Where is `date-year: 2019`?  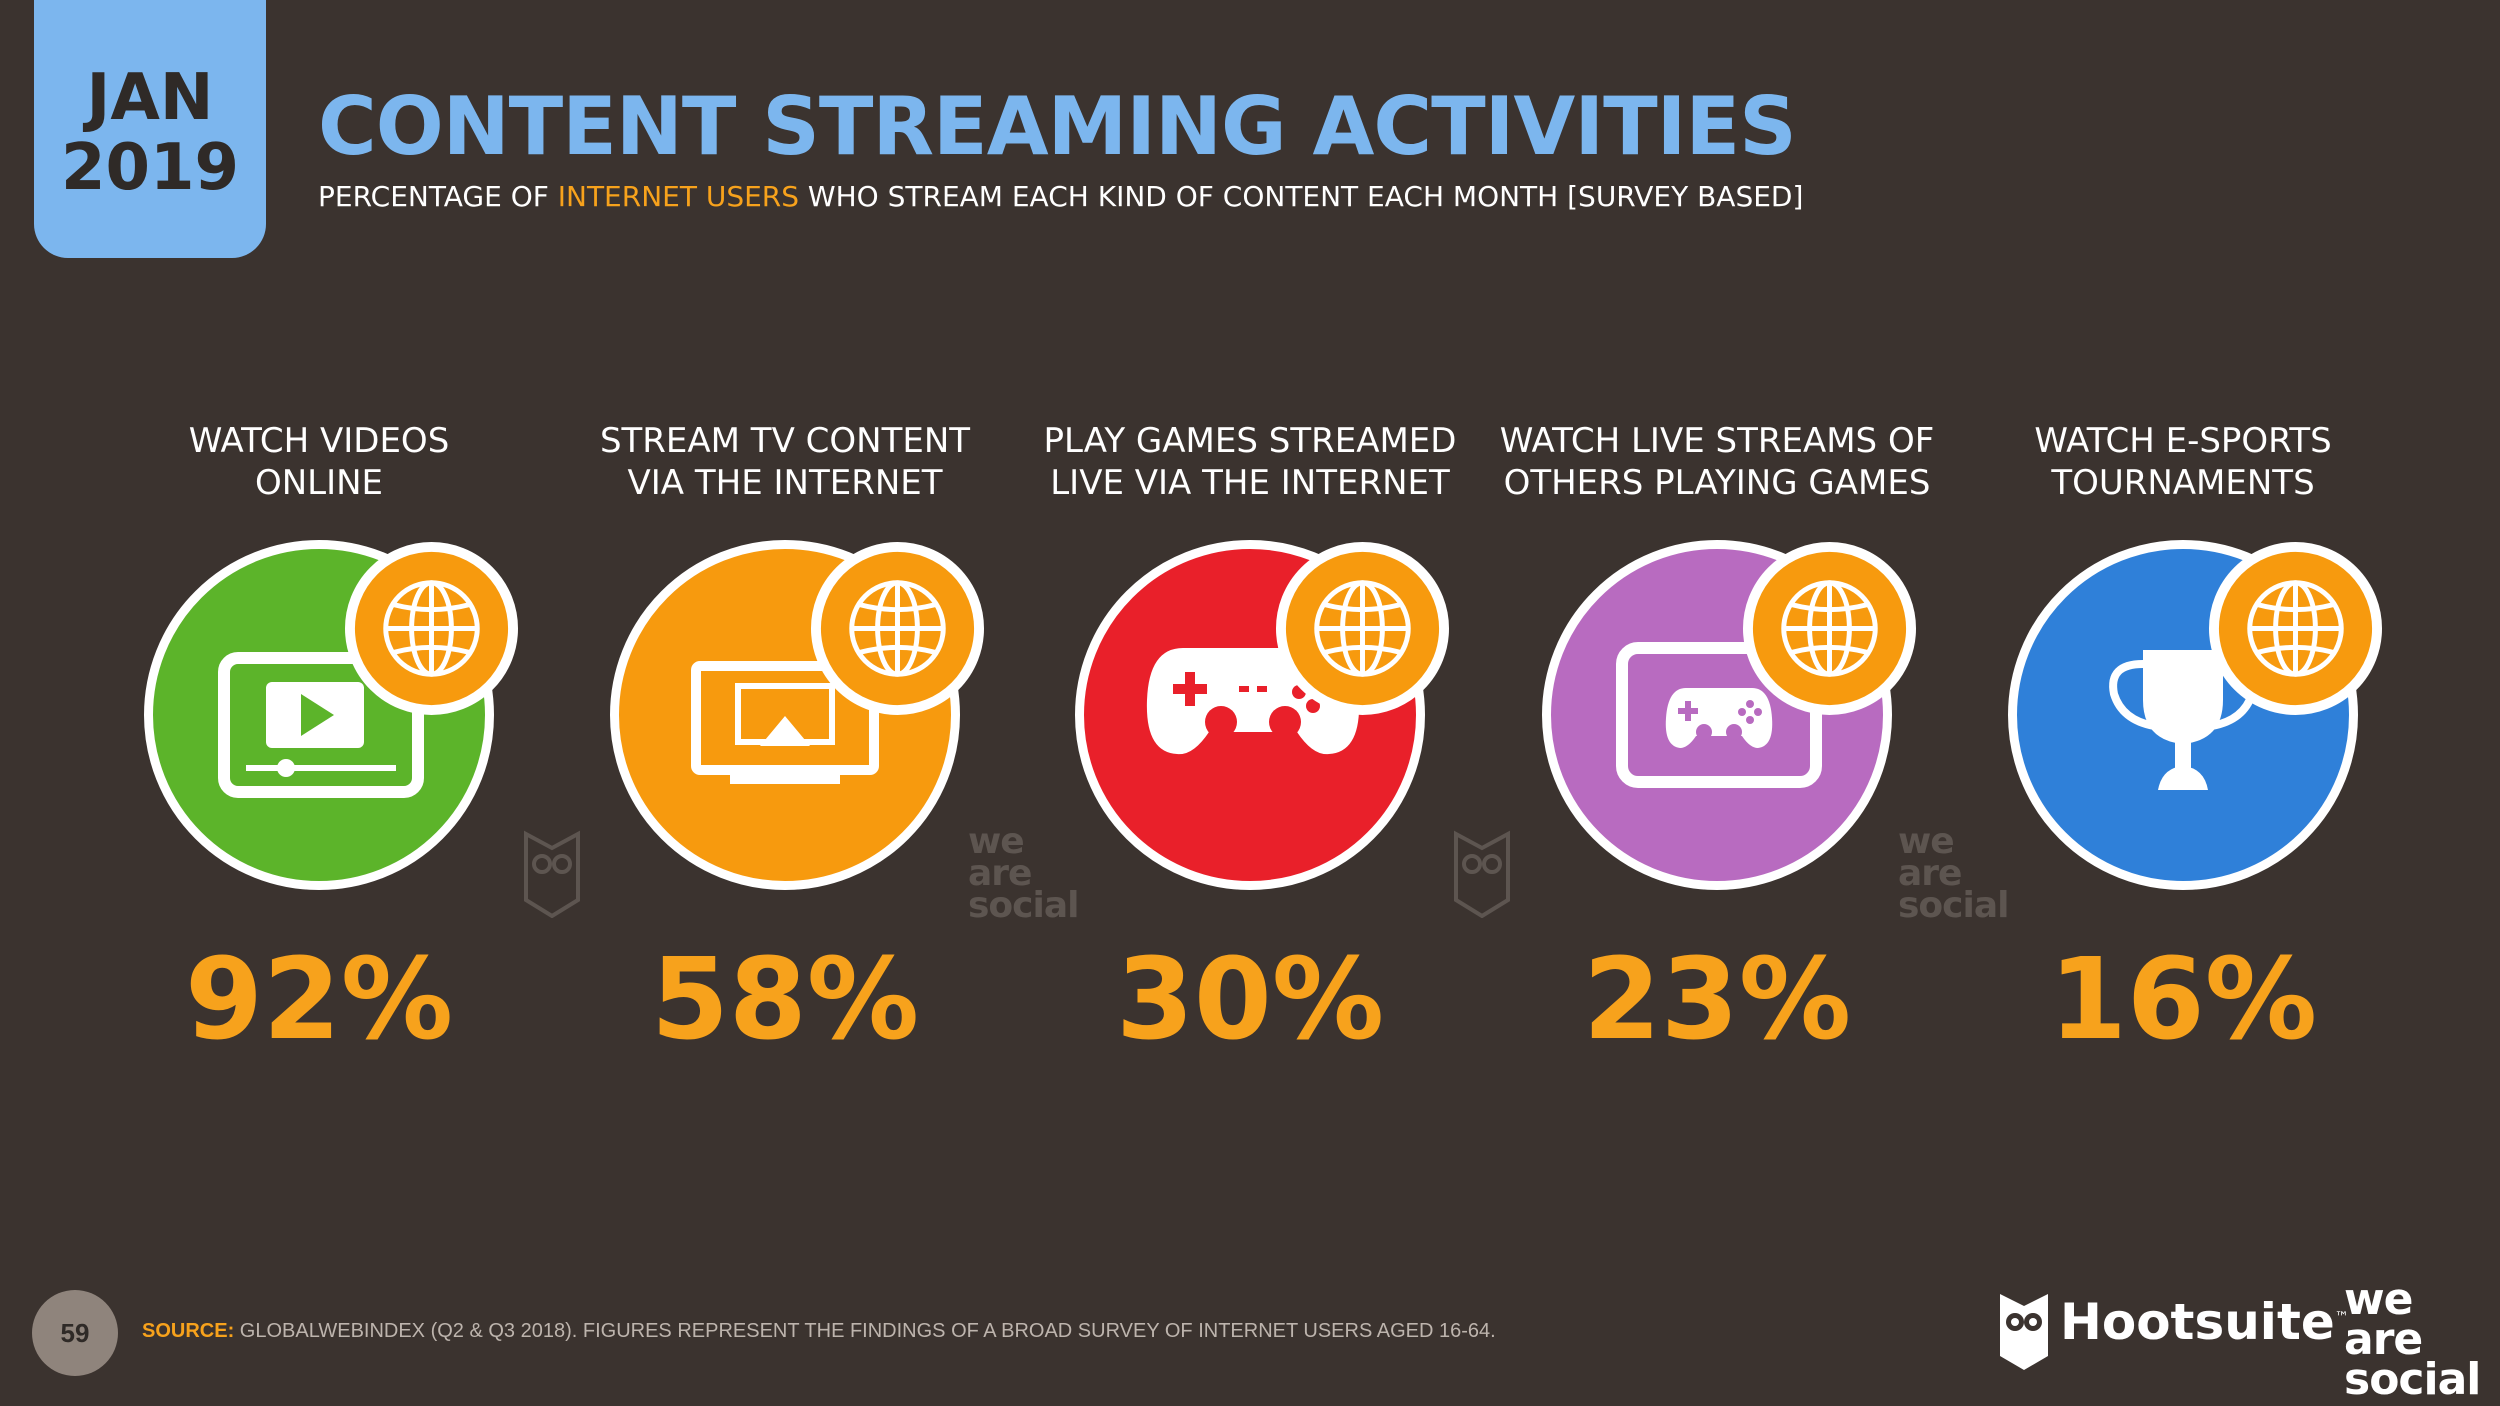
date-year: 2019 is located at coordinates (150, 168).